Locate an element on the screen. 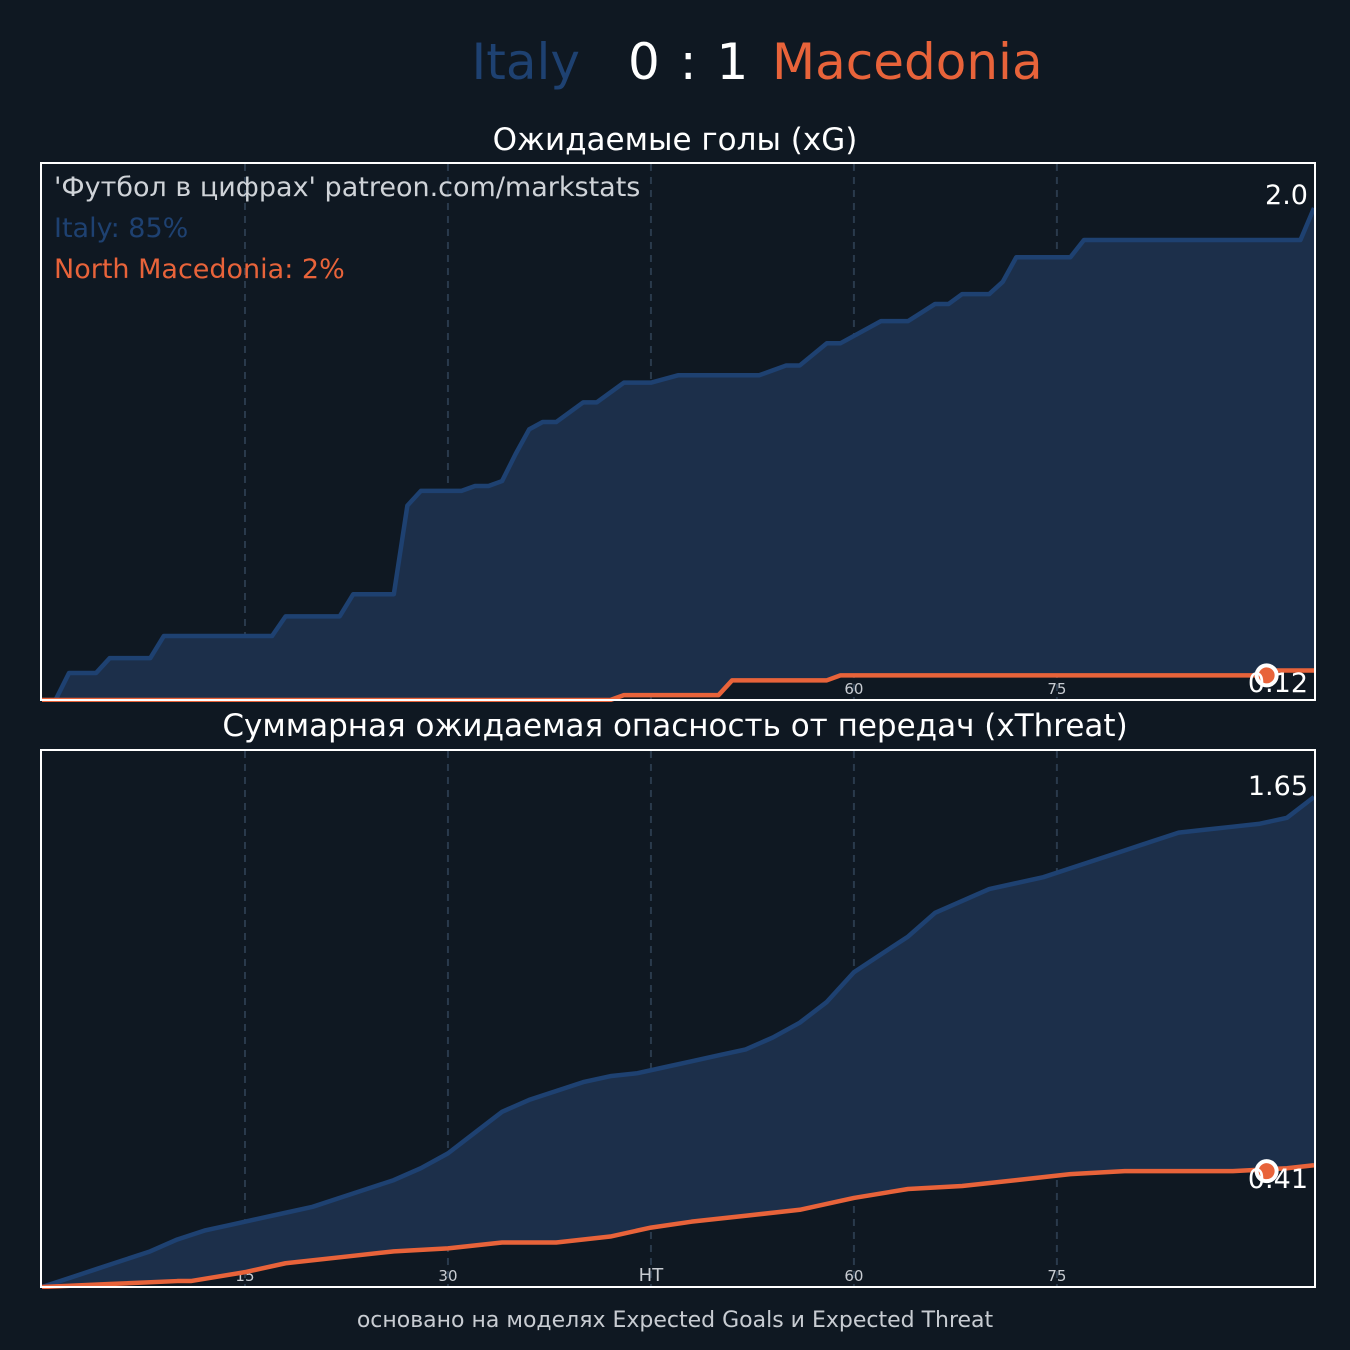 The width and height of the screenshot is (1350, 1350). match-score: 0 : 1 is located at coordinates (689, 62).